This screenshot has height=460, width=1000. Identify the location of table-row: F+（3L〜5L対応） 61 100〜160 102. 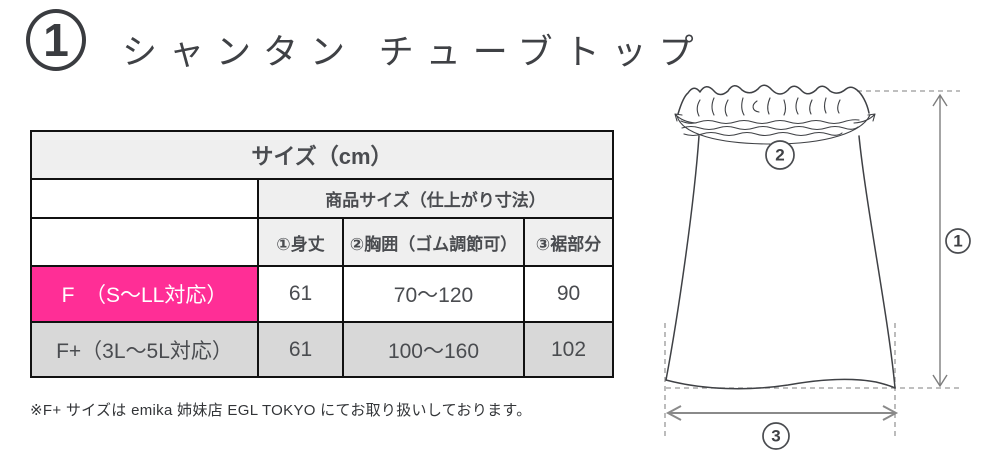
(322, 349).